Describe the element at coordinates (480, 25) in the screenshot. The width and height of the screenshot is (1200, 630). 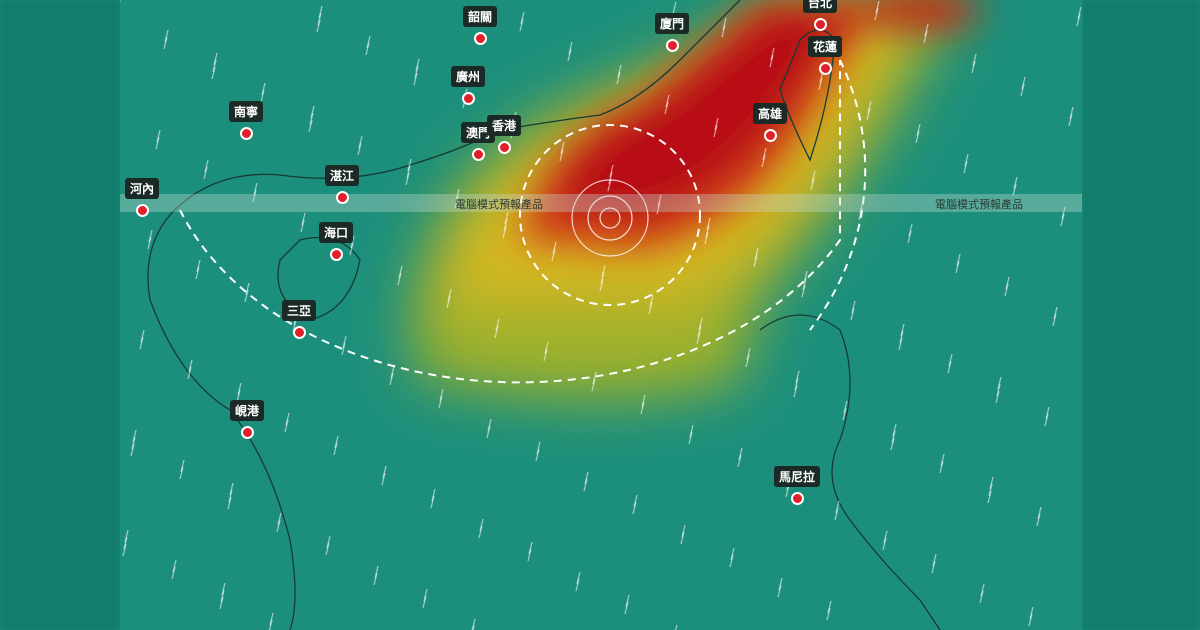
I see `city-marker: 韶關` at that location.